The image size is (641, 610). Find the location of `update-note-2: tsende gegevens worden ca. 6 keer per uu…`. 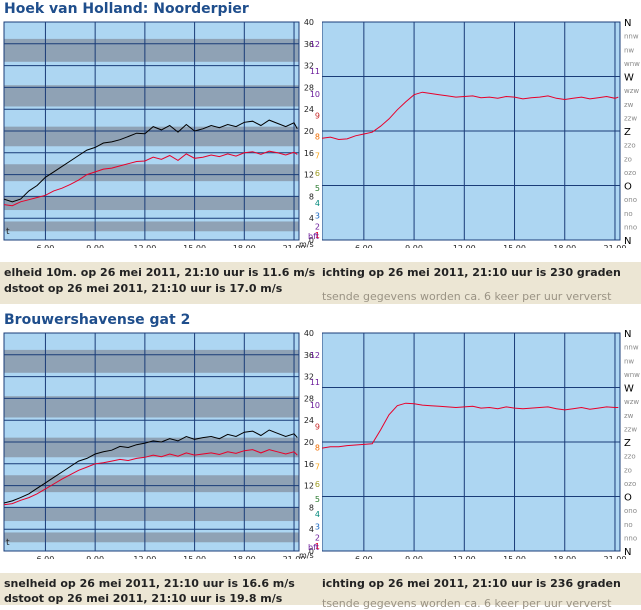

update-note-2: tsende gegevens worden ca. 6 keer per uu… is located at coordinates (467, 603).